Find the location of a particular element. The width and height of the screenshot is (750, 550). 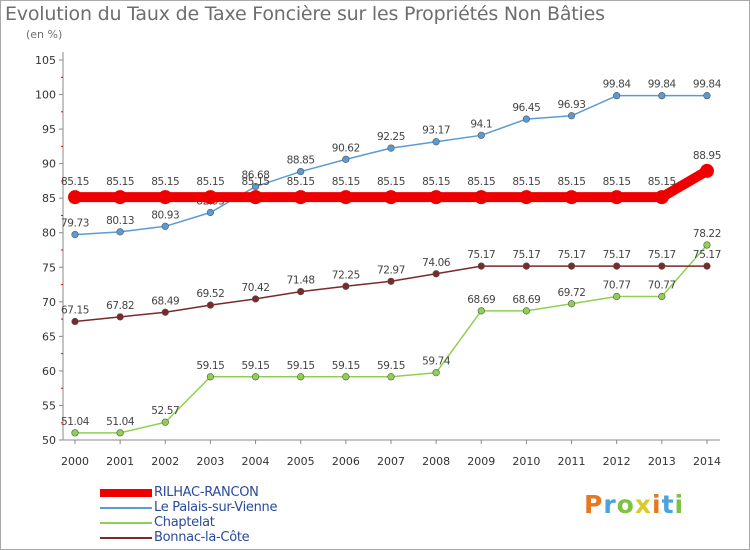

legend-item-chaptelat: Chaptelat is located at coordinates (188, 522).